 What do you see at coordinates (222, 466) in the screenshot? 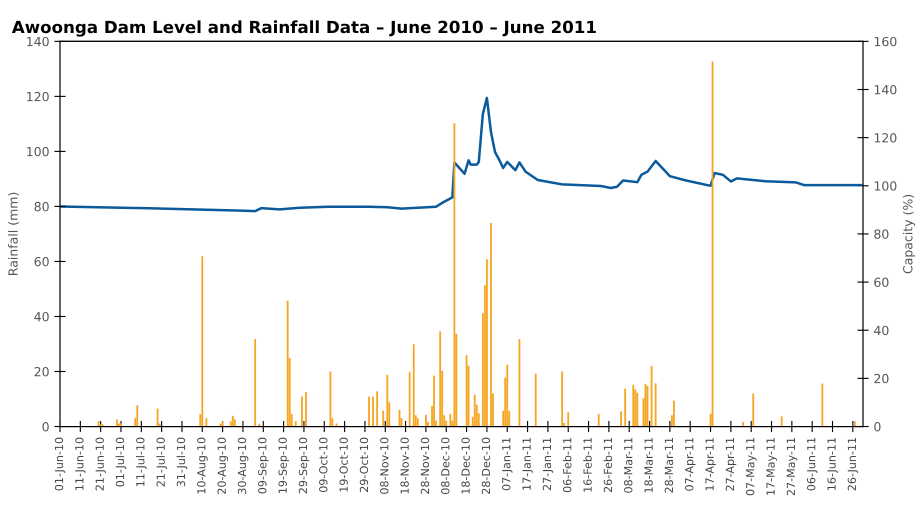
I see `x-tick-label: 20-Aug-10` at bounding box center [222, 466].